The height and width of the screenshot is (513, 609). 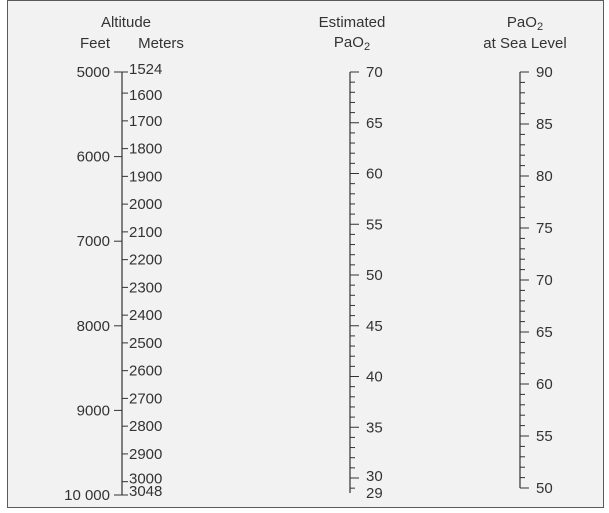 What do you see at coordinates (352, 22) in the screenshot?
I see `estimated-header: Estimated` at bounding box center [352, 22].